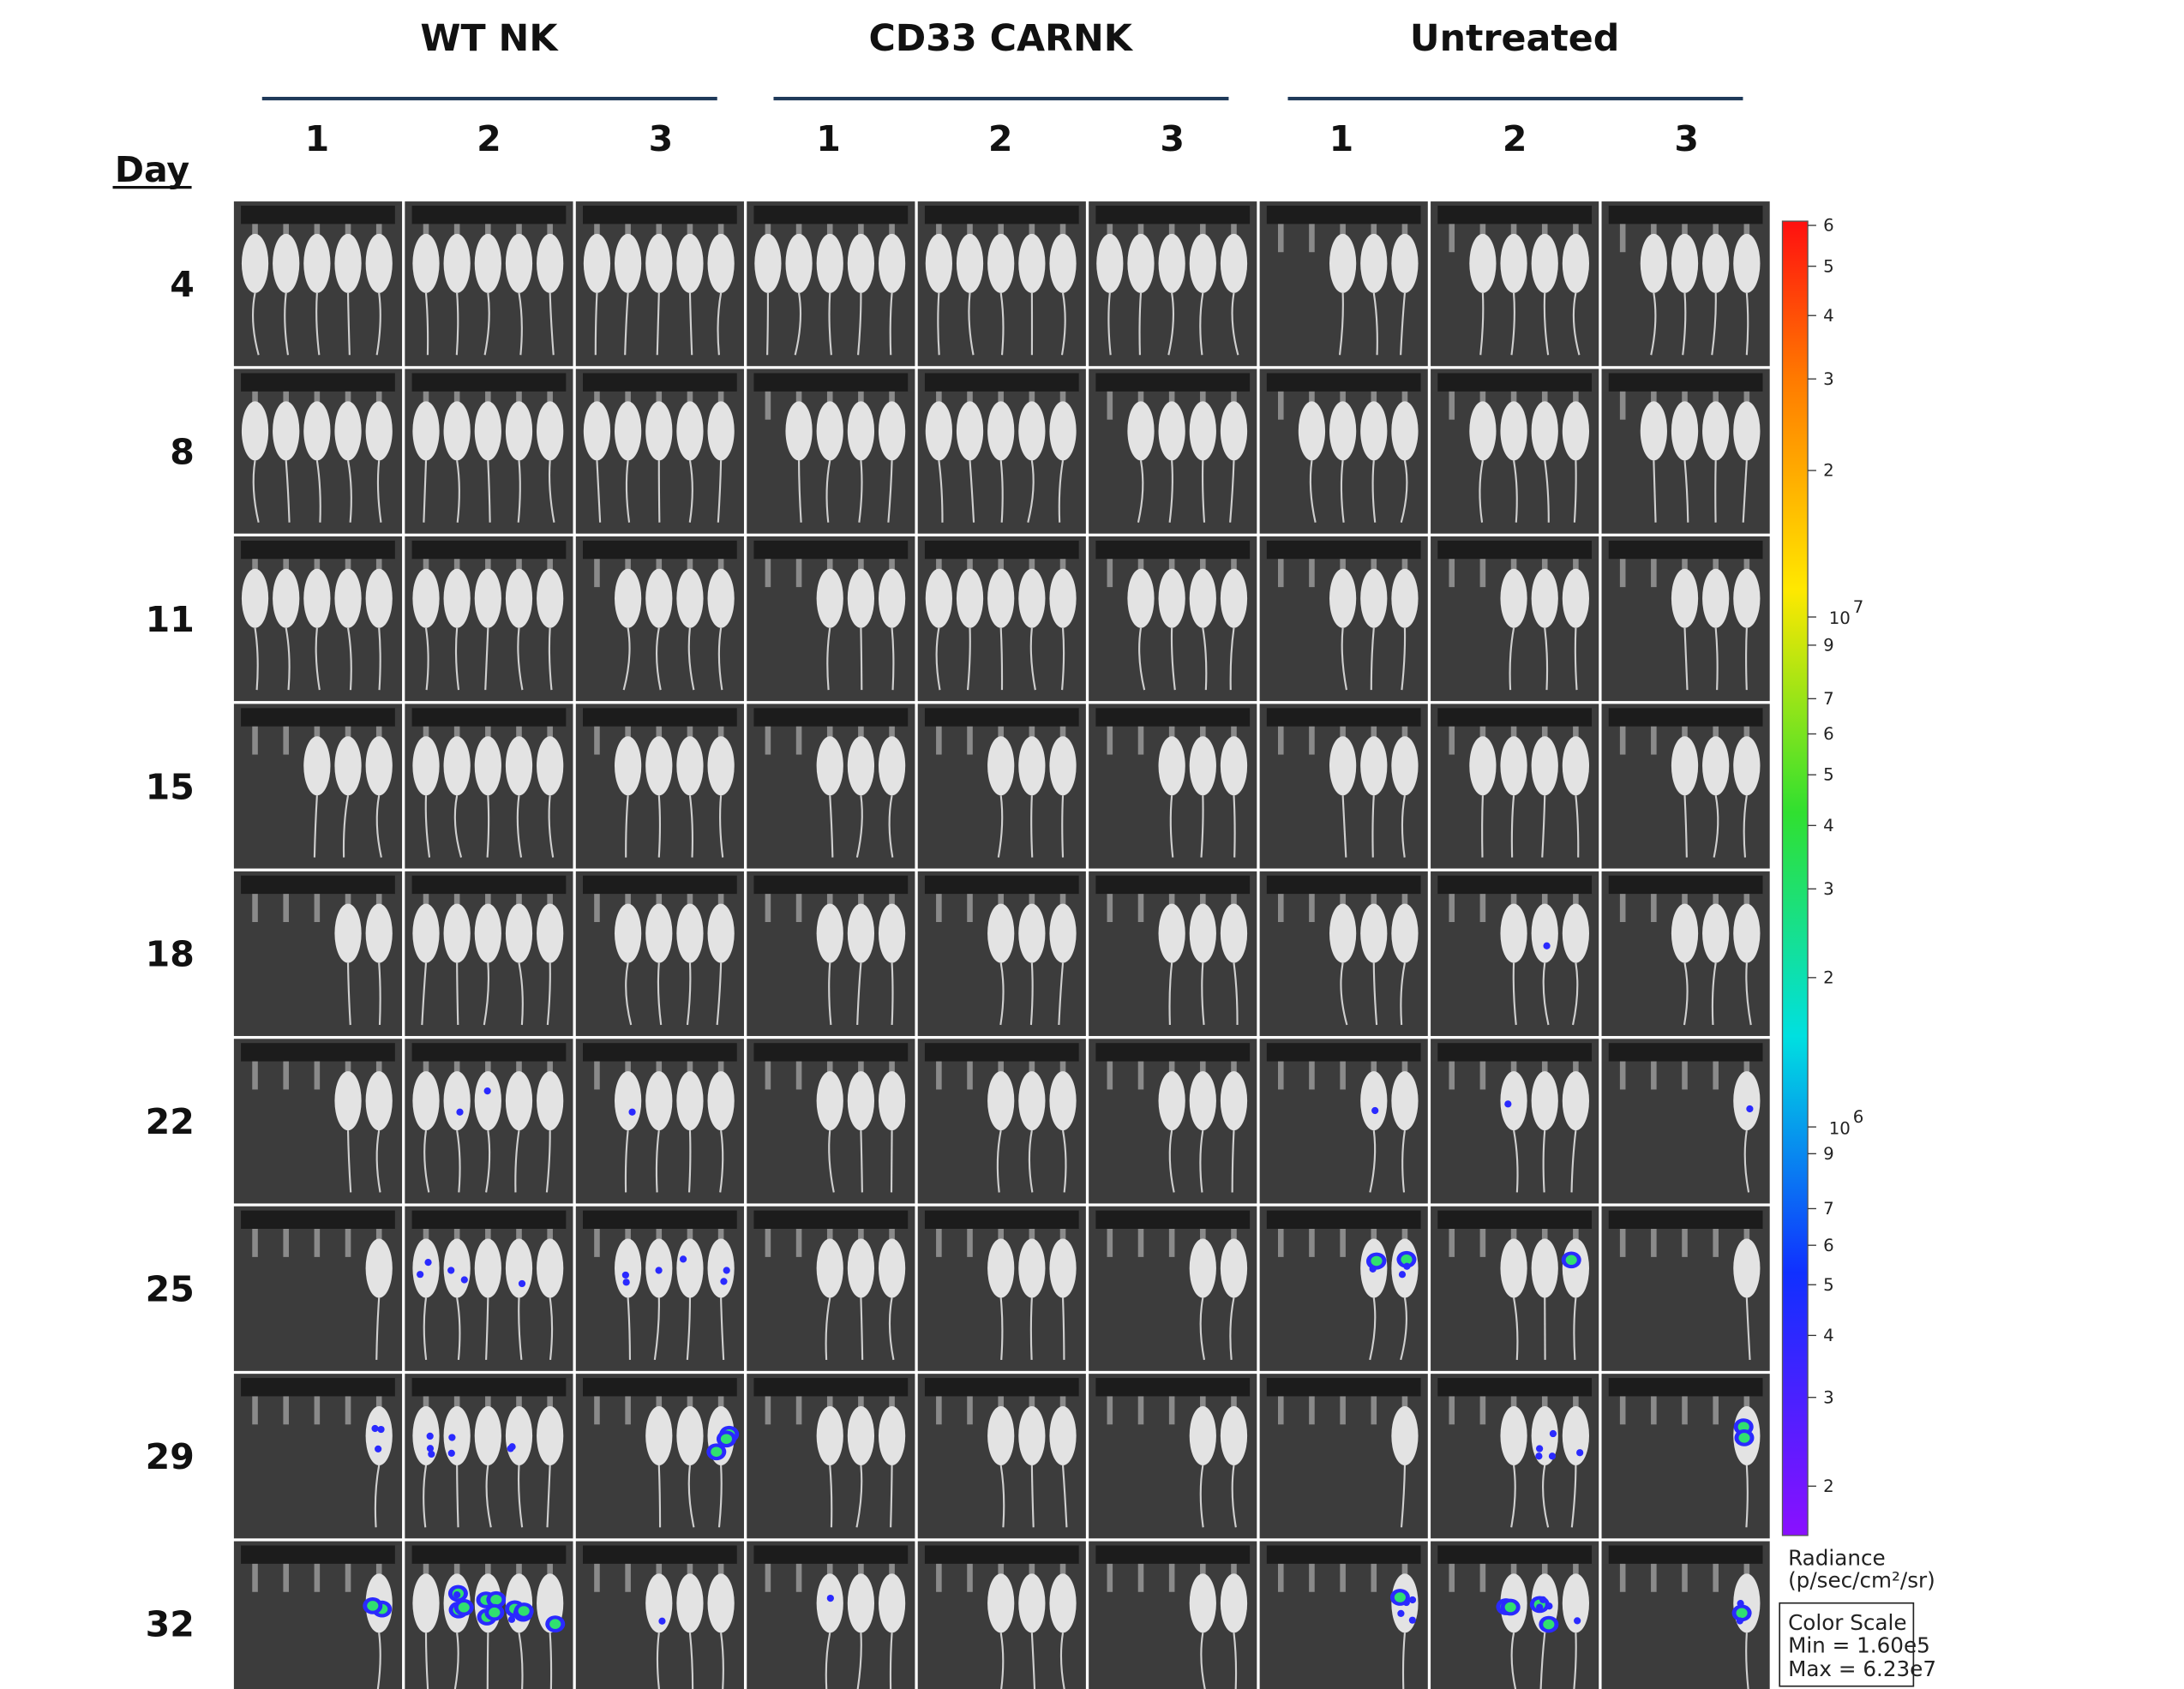  Describe the element at coordinates (182, 451) in the screenshot. I see `day-number: 8` at that location.